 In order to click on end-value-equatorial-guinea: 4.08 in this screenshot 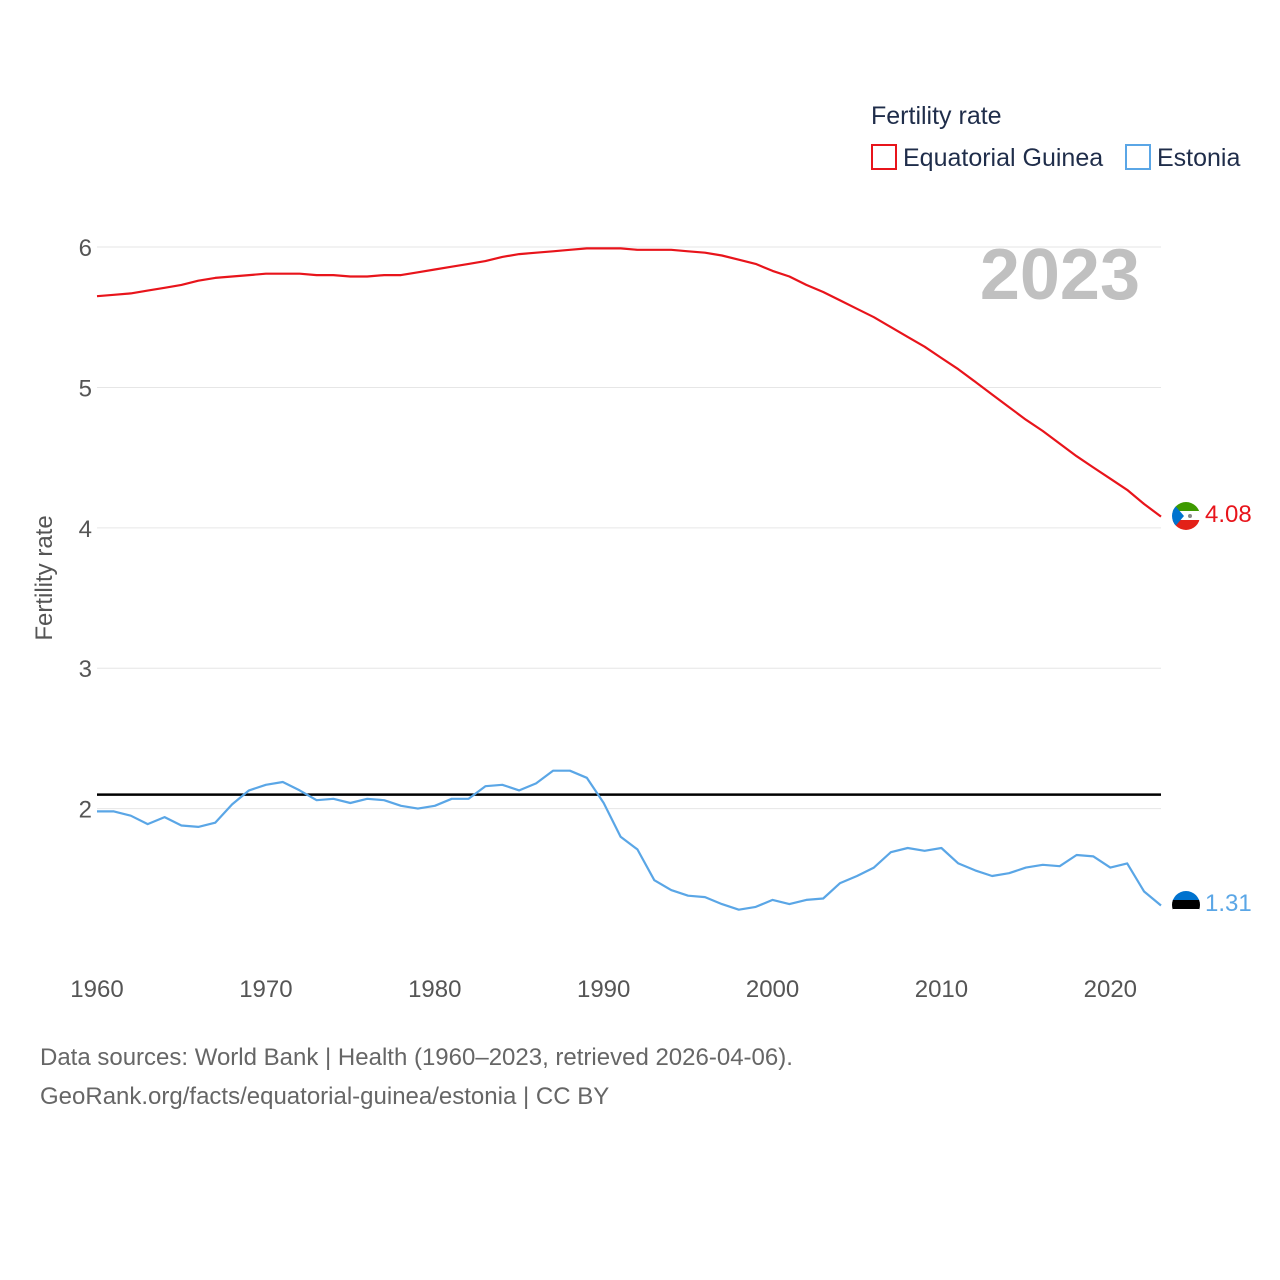, I will do `click(1228, 514)`.